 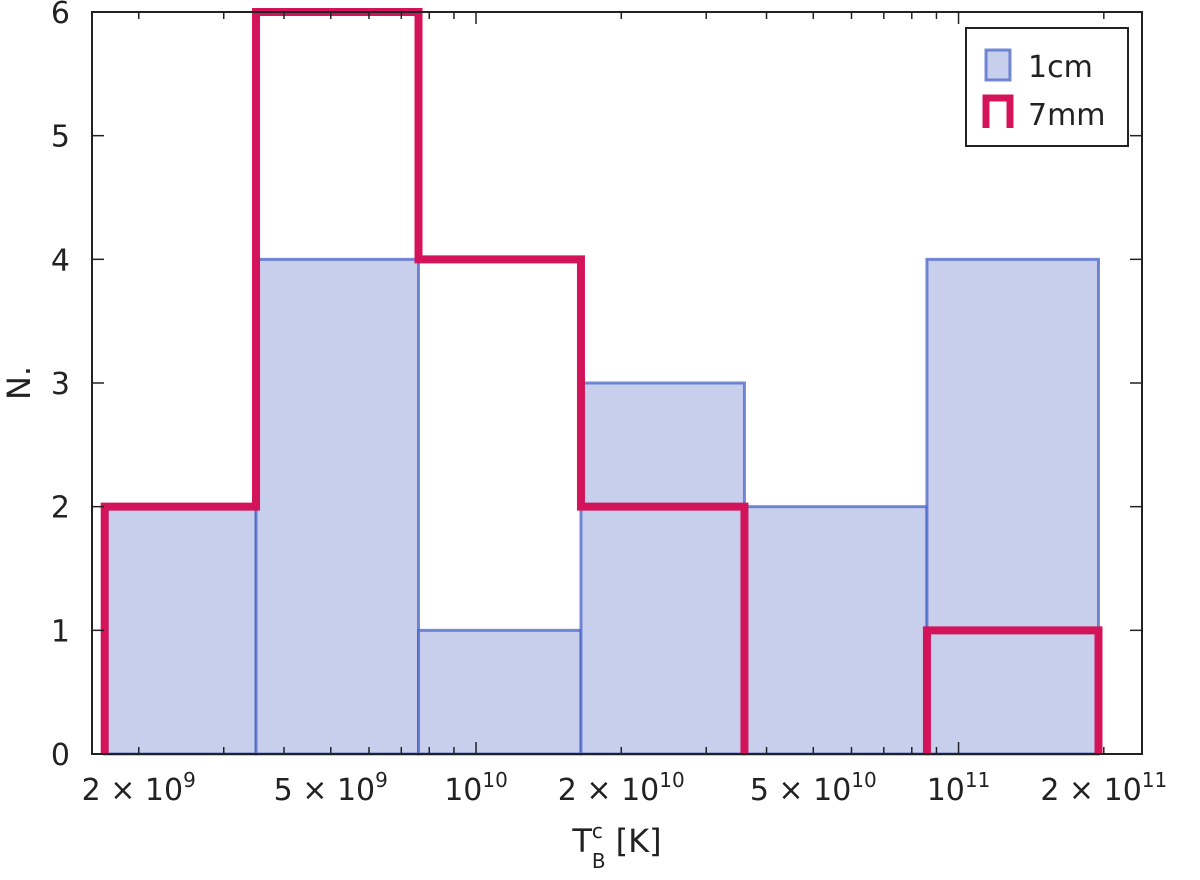 I want to click on y-tick-label-5: 5, so click(x=60, y=137).